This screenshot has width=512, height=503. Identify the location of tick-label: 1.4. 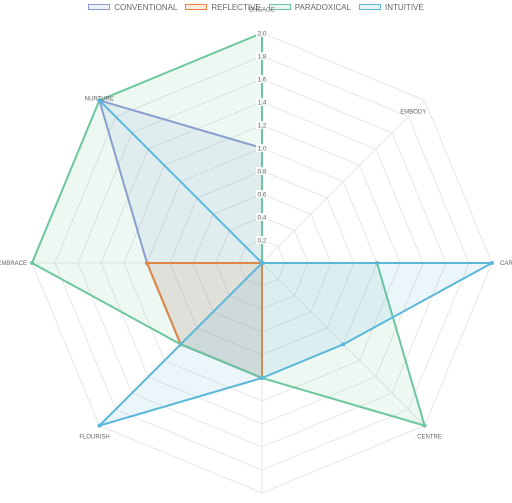
(261, 102).